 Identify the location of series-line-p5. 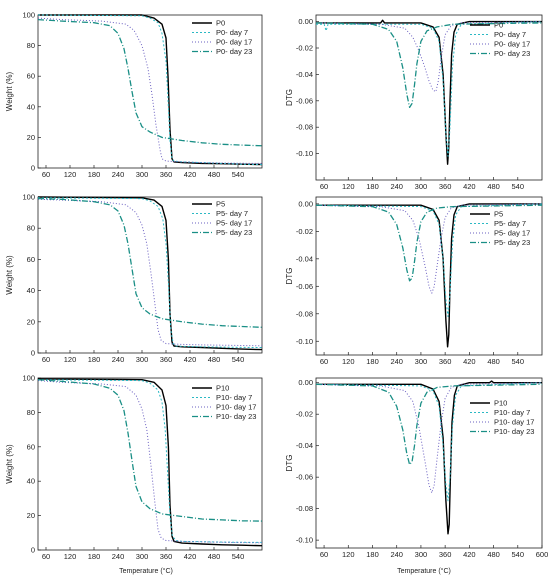
(429, 275).